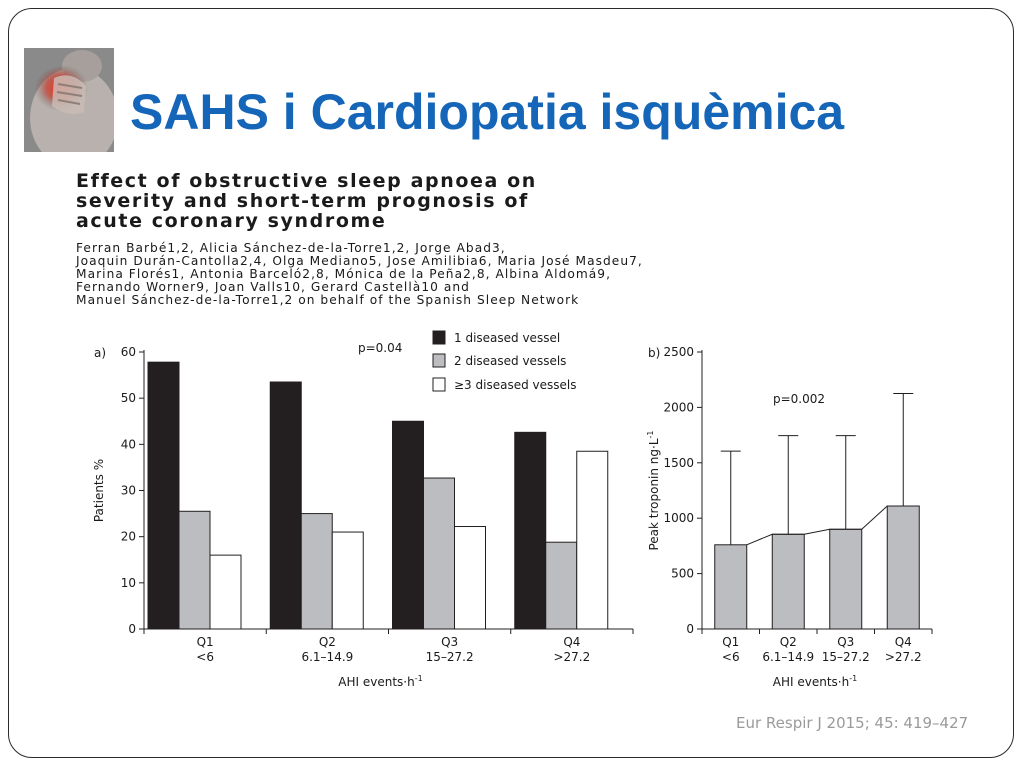  Describe the element at coordinates (678, 518) in the screenshot. I see `chart-b-y-tick-label: 1000` at that location.